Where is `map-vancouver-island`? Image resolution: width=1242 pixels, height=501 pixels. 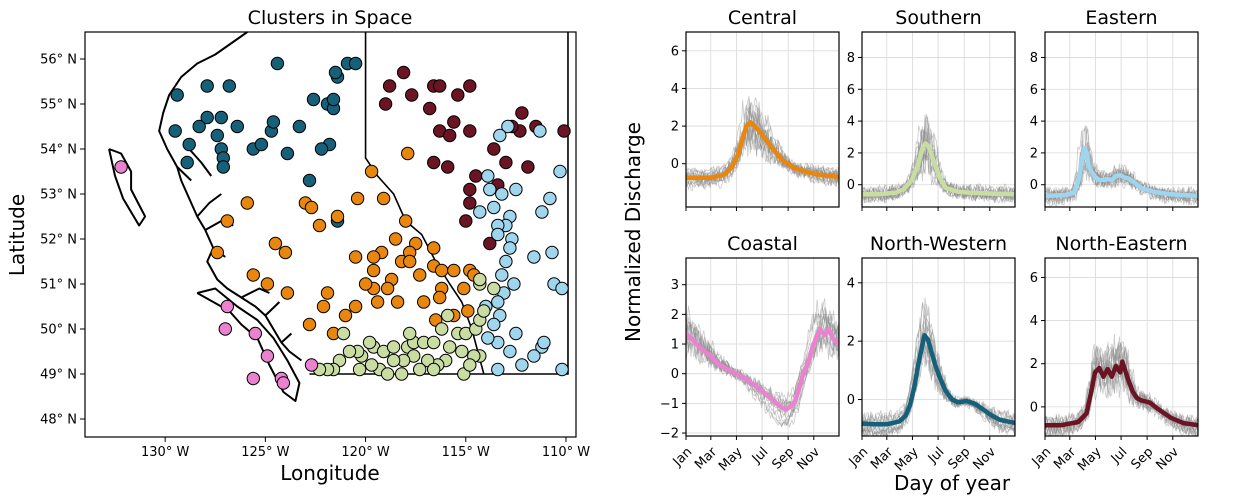 map-vancouver-island is located at coordinates (248, 344).